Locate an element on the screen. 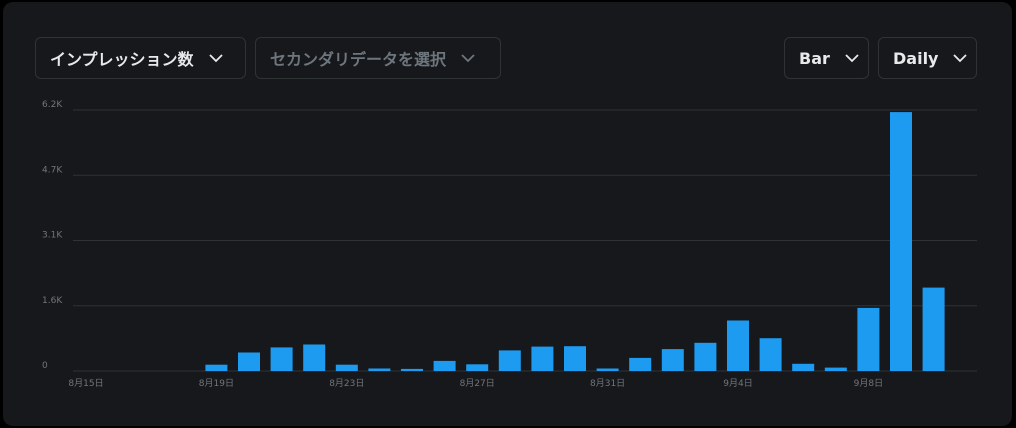 The height and width of the screenshot is (428, 1016). metric-dropdown-label: インプレッション数 is located at coordinates (122, 59).